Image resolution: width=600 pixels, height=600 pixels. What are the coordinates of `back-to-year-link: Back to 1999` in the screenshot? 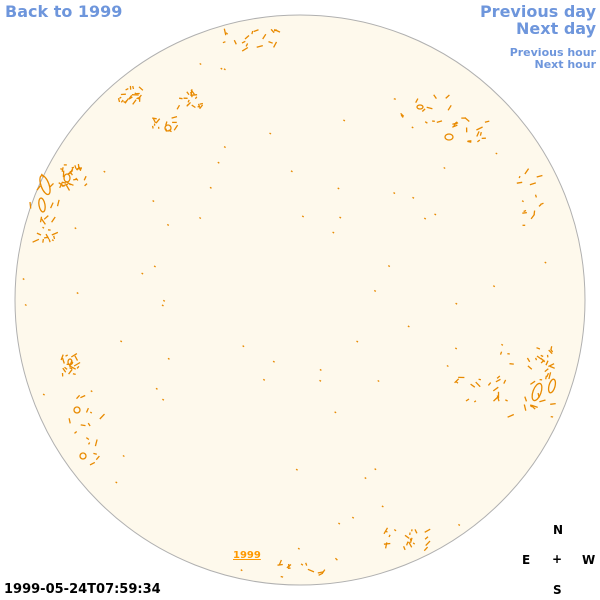 It's located at (64, 11).